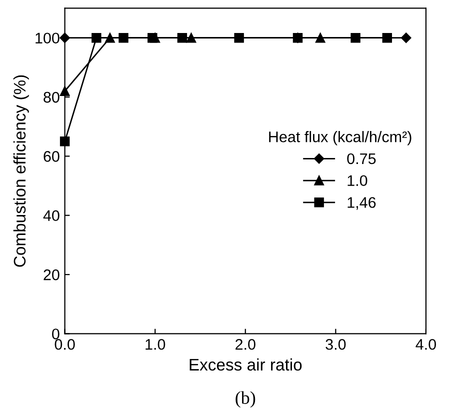 Image resolution: width=463 pixels, height=412 pixels. What do you see at coordinates (358, 180) in the screenshot?
I see `legend-label: 1.0` at bounding box center [358, 180].